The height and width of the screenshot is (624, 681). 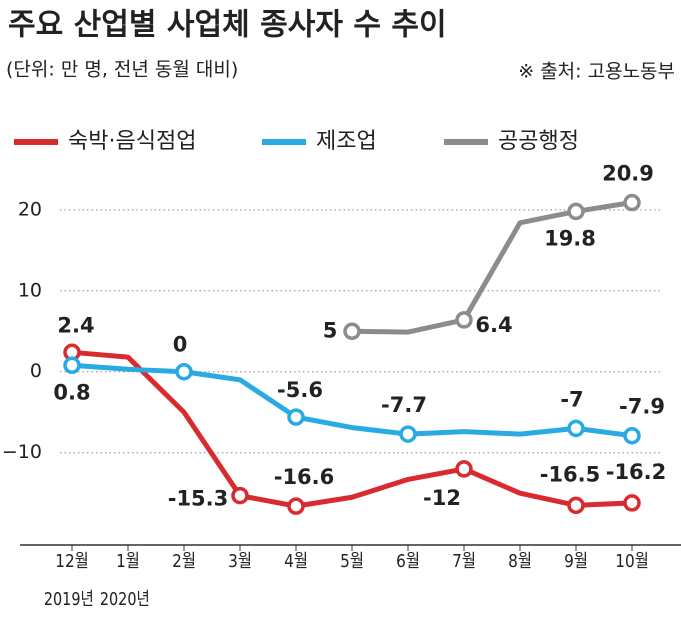 I want to click on data-label: 0, so click(x=180, y=345).